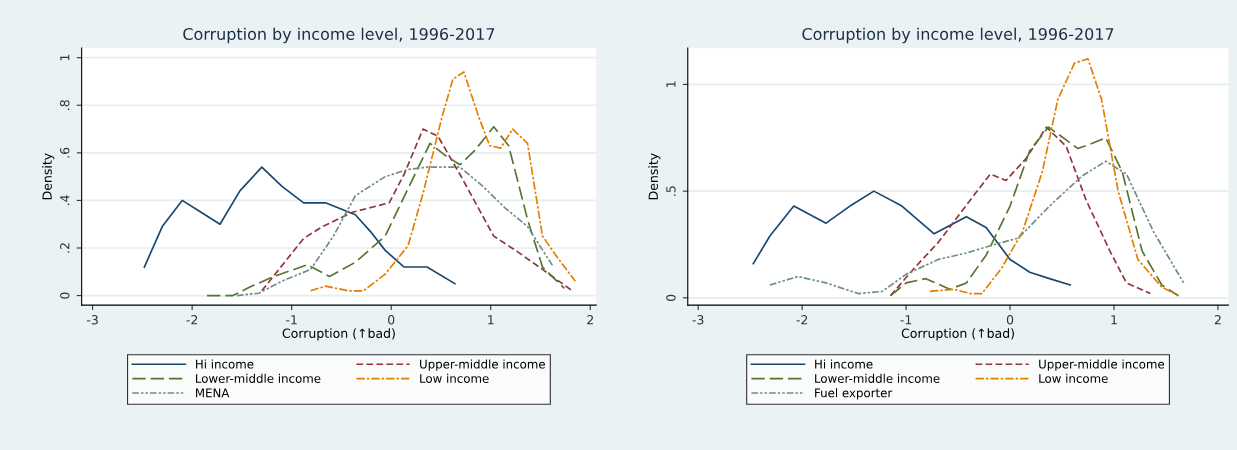 This screenshot has height=450, width=1237. Describe the element at coordinates (65, 152) in the screenshot. I see `y-tick-label: .6` at that location.